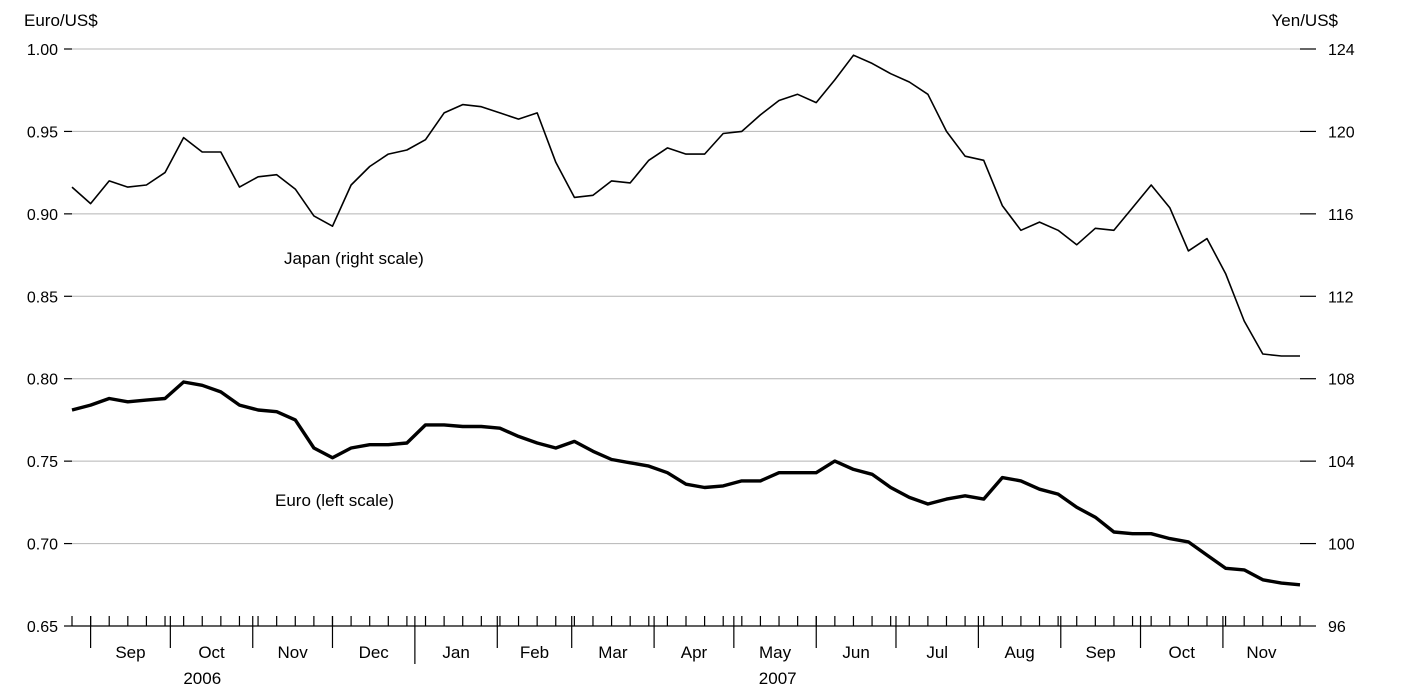 Image resolution: width=1412 pixels, height=690 pixels. I want to click on left-tick-label: 0.95, so click(42, 132).